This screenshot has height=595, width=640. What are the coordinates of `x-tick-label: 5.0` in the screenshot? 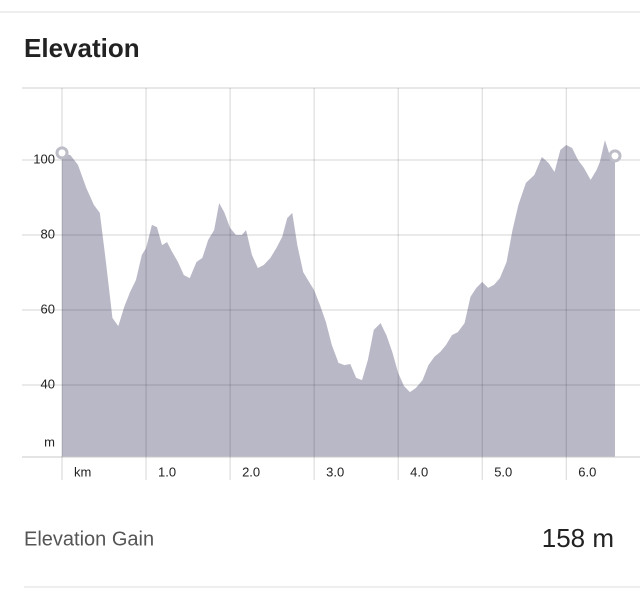 It's located at (503, 471).